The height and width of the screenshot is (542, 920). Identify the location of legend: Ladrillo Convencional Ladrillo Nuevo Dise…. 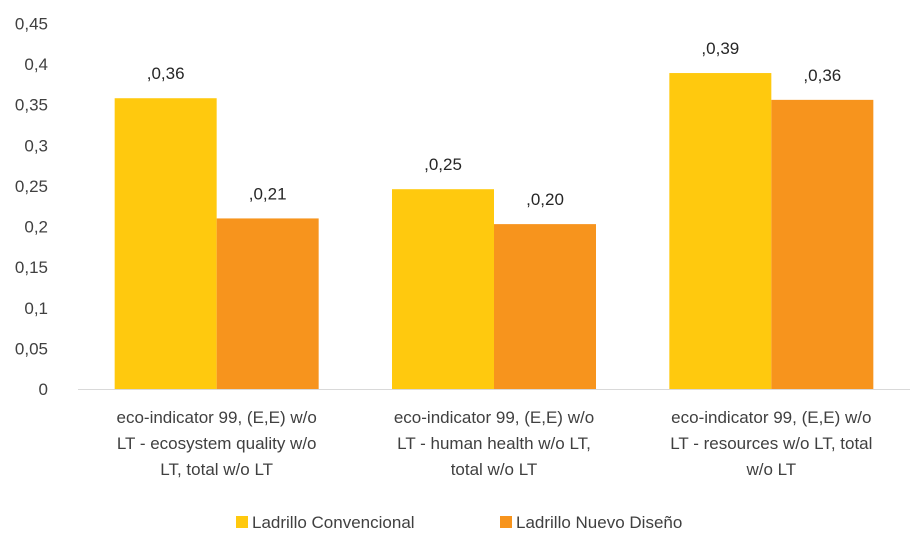
(459, 522).